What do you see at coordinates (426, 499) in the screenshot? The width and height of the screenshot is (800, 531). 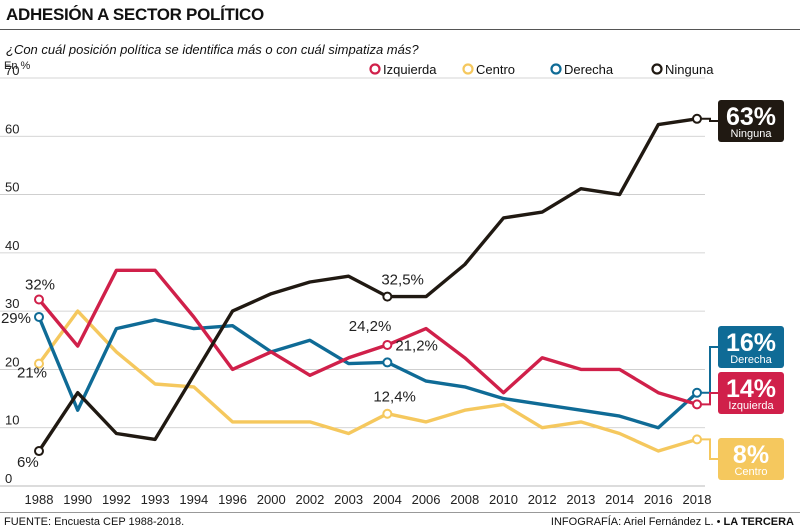 I see `x-tick-label: 2006` at bounding box center [426, 499].